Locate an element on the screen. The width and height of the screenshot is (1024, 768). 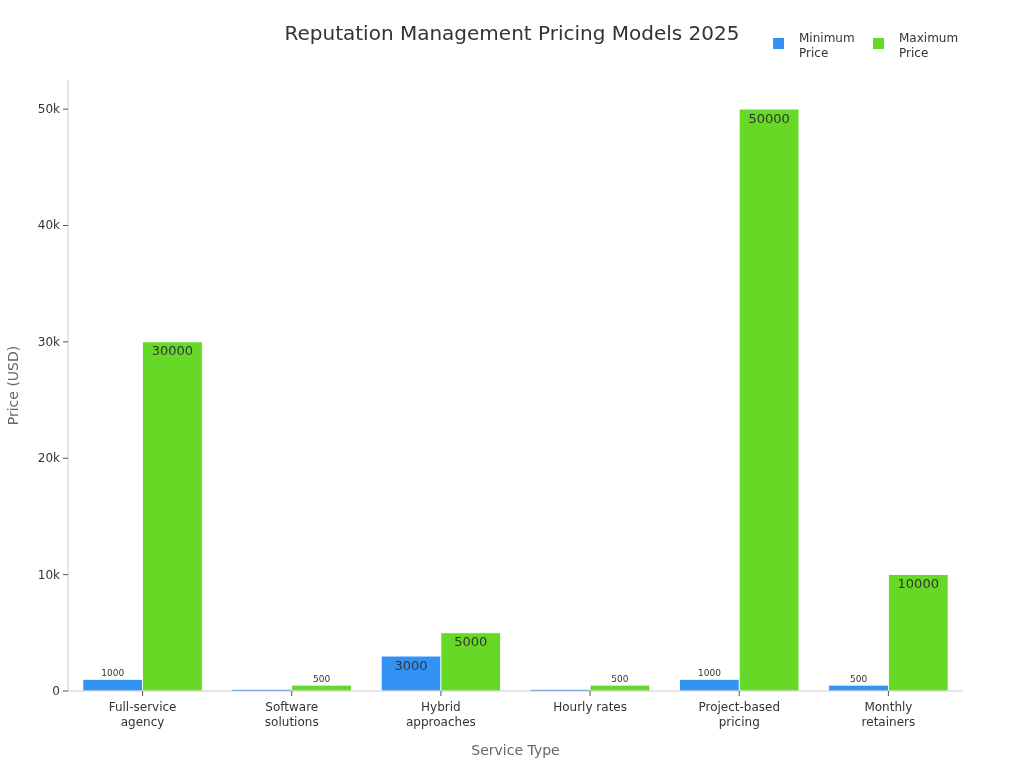
x-axis-title: Service Type is located at coordinates (515, 750).